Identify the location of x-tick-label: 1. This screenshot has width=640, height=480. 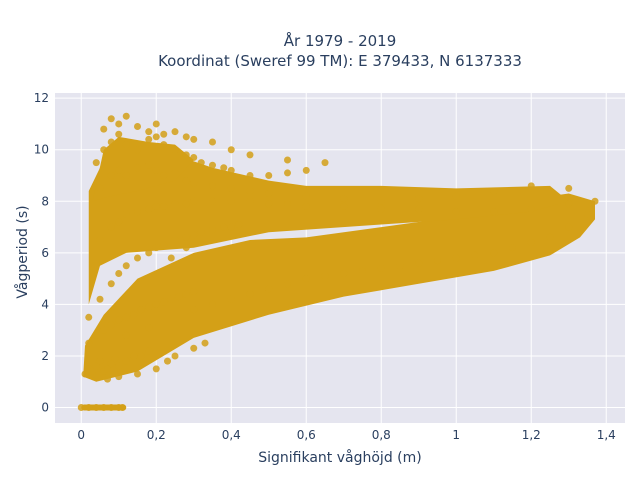
(456, 435).